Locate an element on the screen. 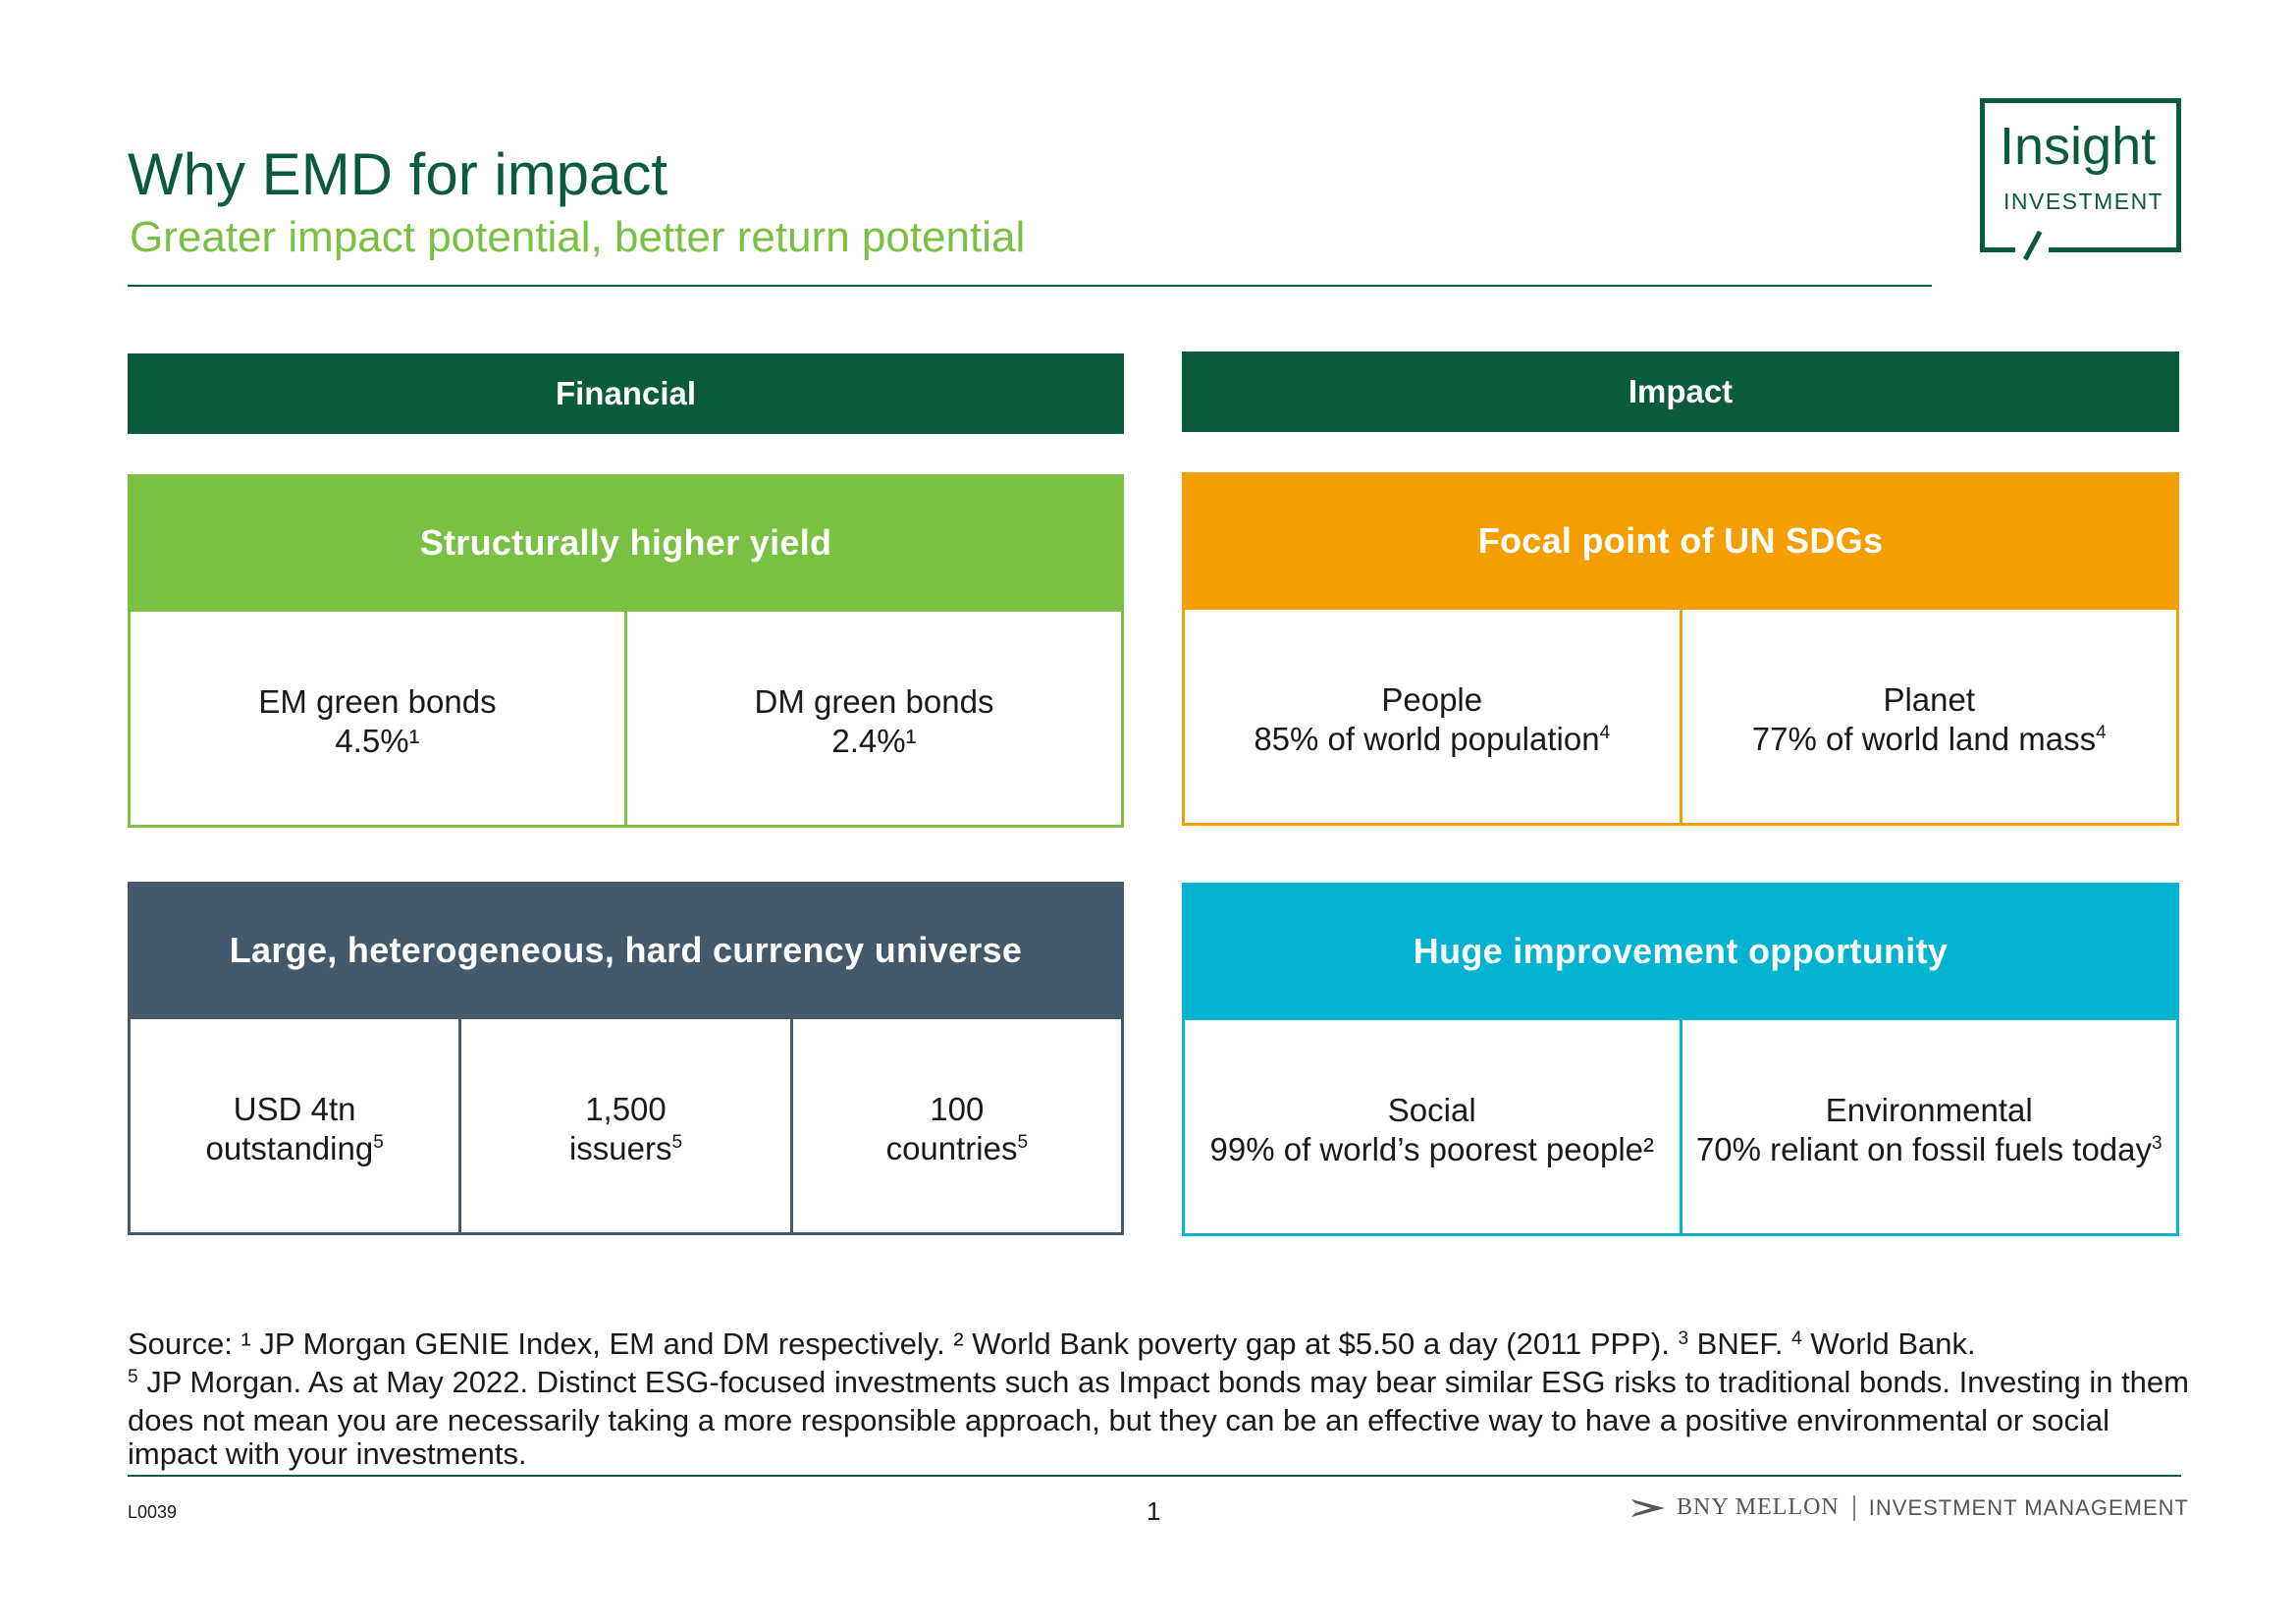 This screenshot has width=2296, height=1624. cell-label: Environmental is located at coordinates (1929, 1110).